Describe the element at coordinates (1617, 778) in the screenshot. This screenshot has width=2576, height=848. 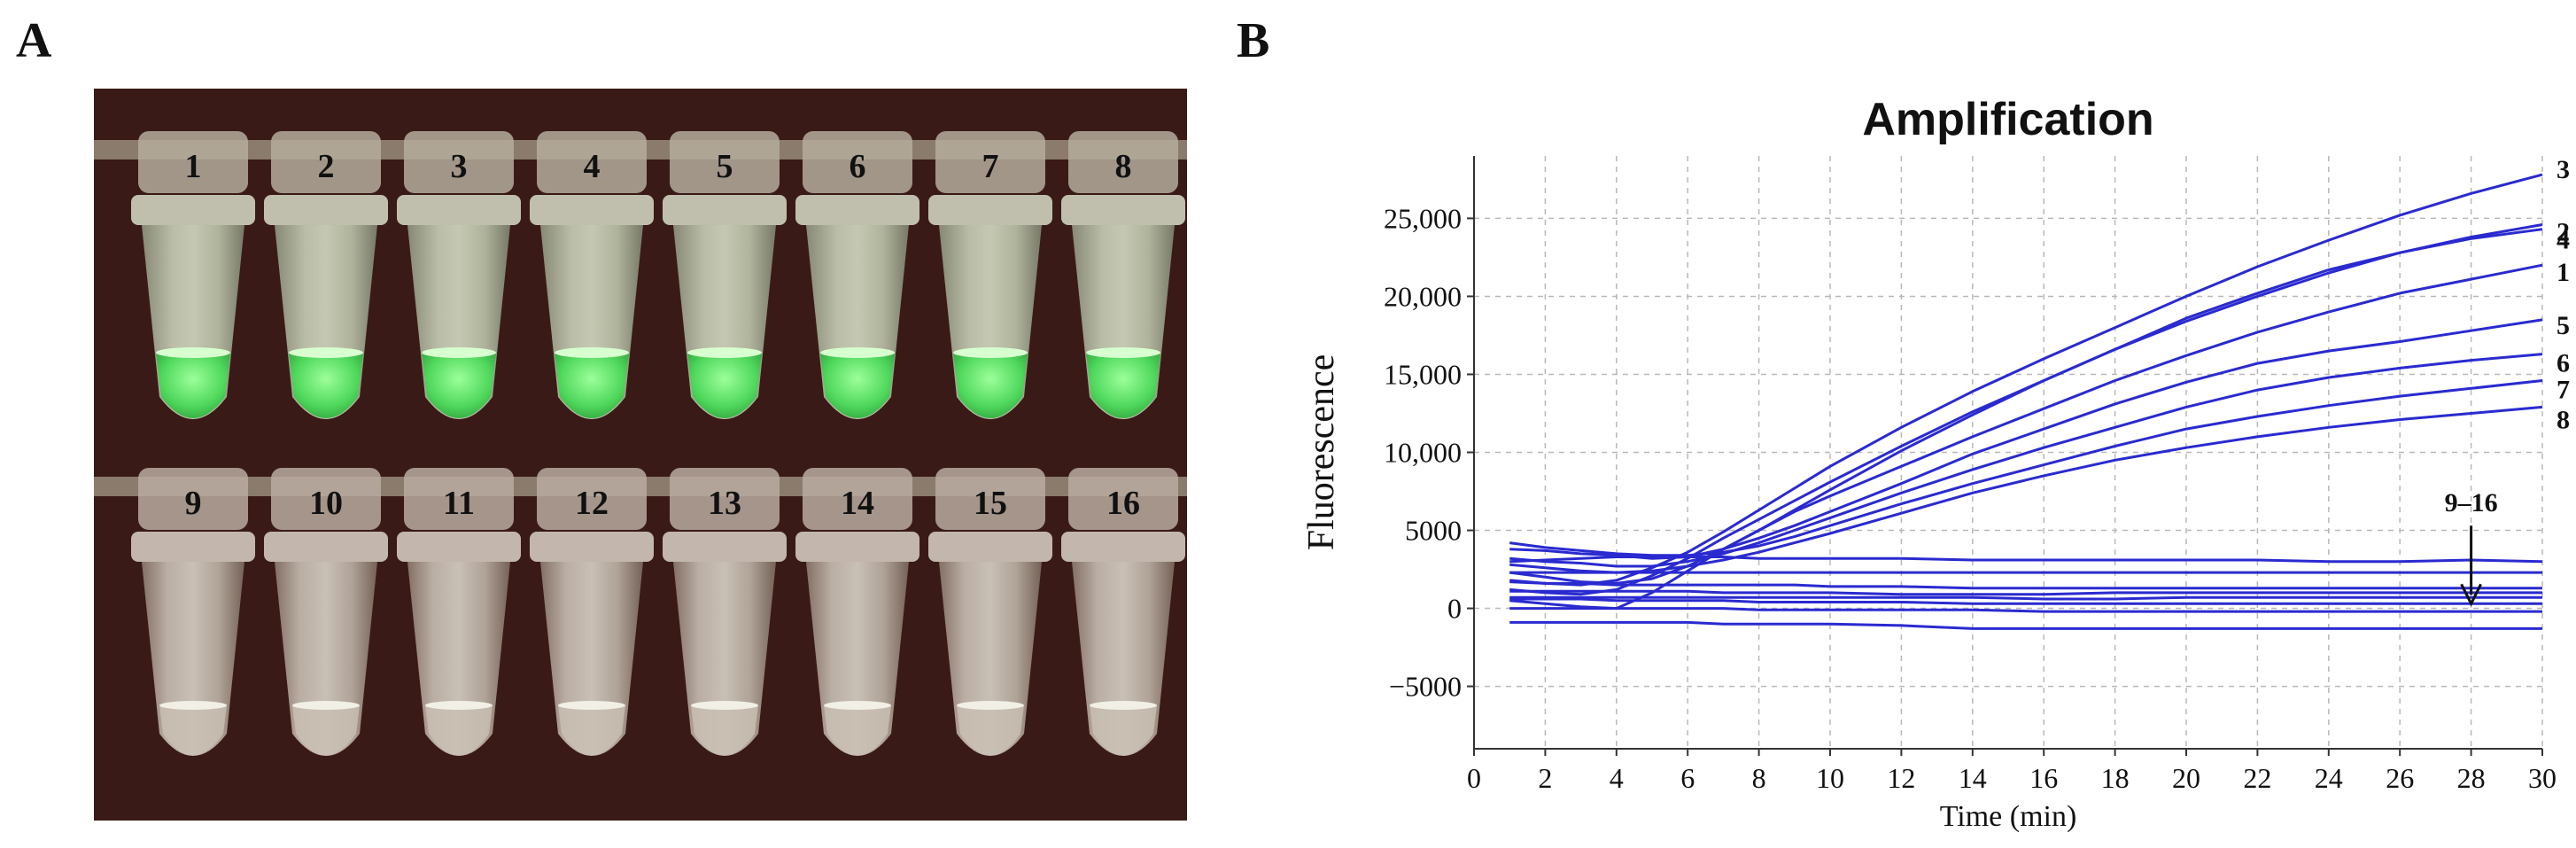
I see `x-tick-label: 4` at that location.